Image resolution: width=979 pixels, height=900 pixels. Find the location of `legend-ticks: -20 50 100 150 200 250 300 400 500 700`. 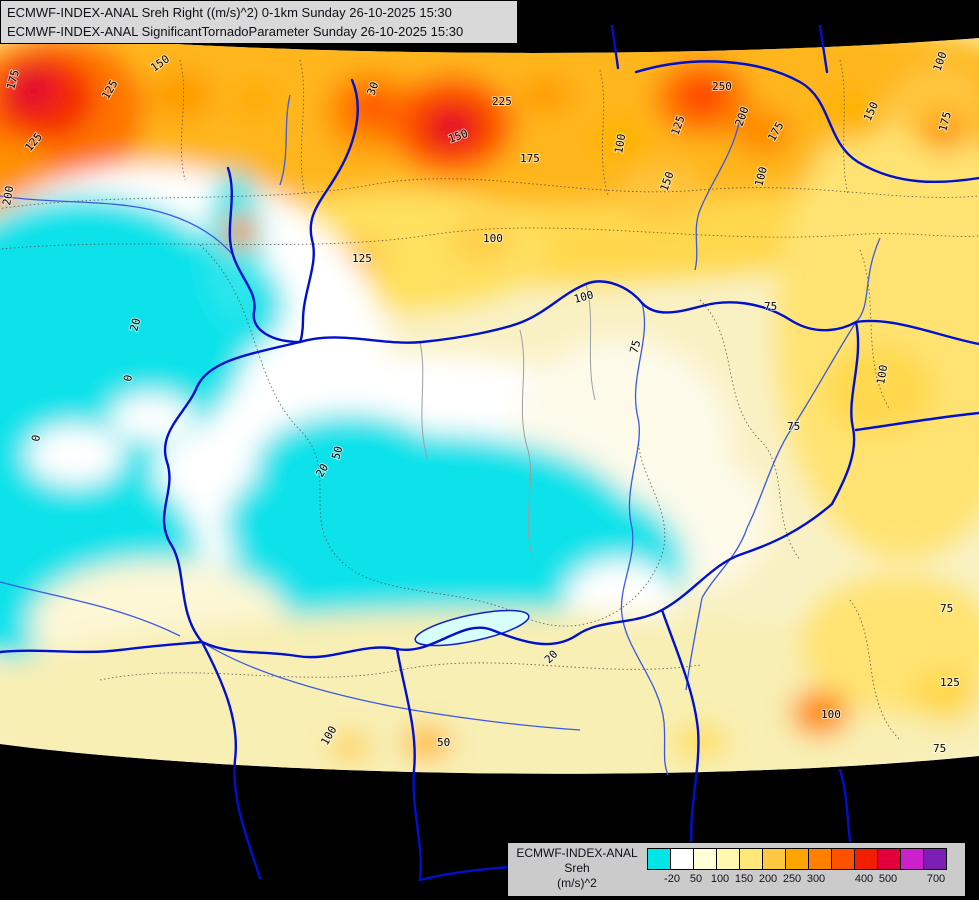

legend-ticks: -20 50 100 150 200 250 300 400 500 700 is located at coordinates (805, 878).